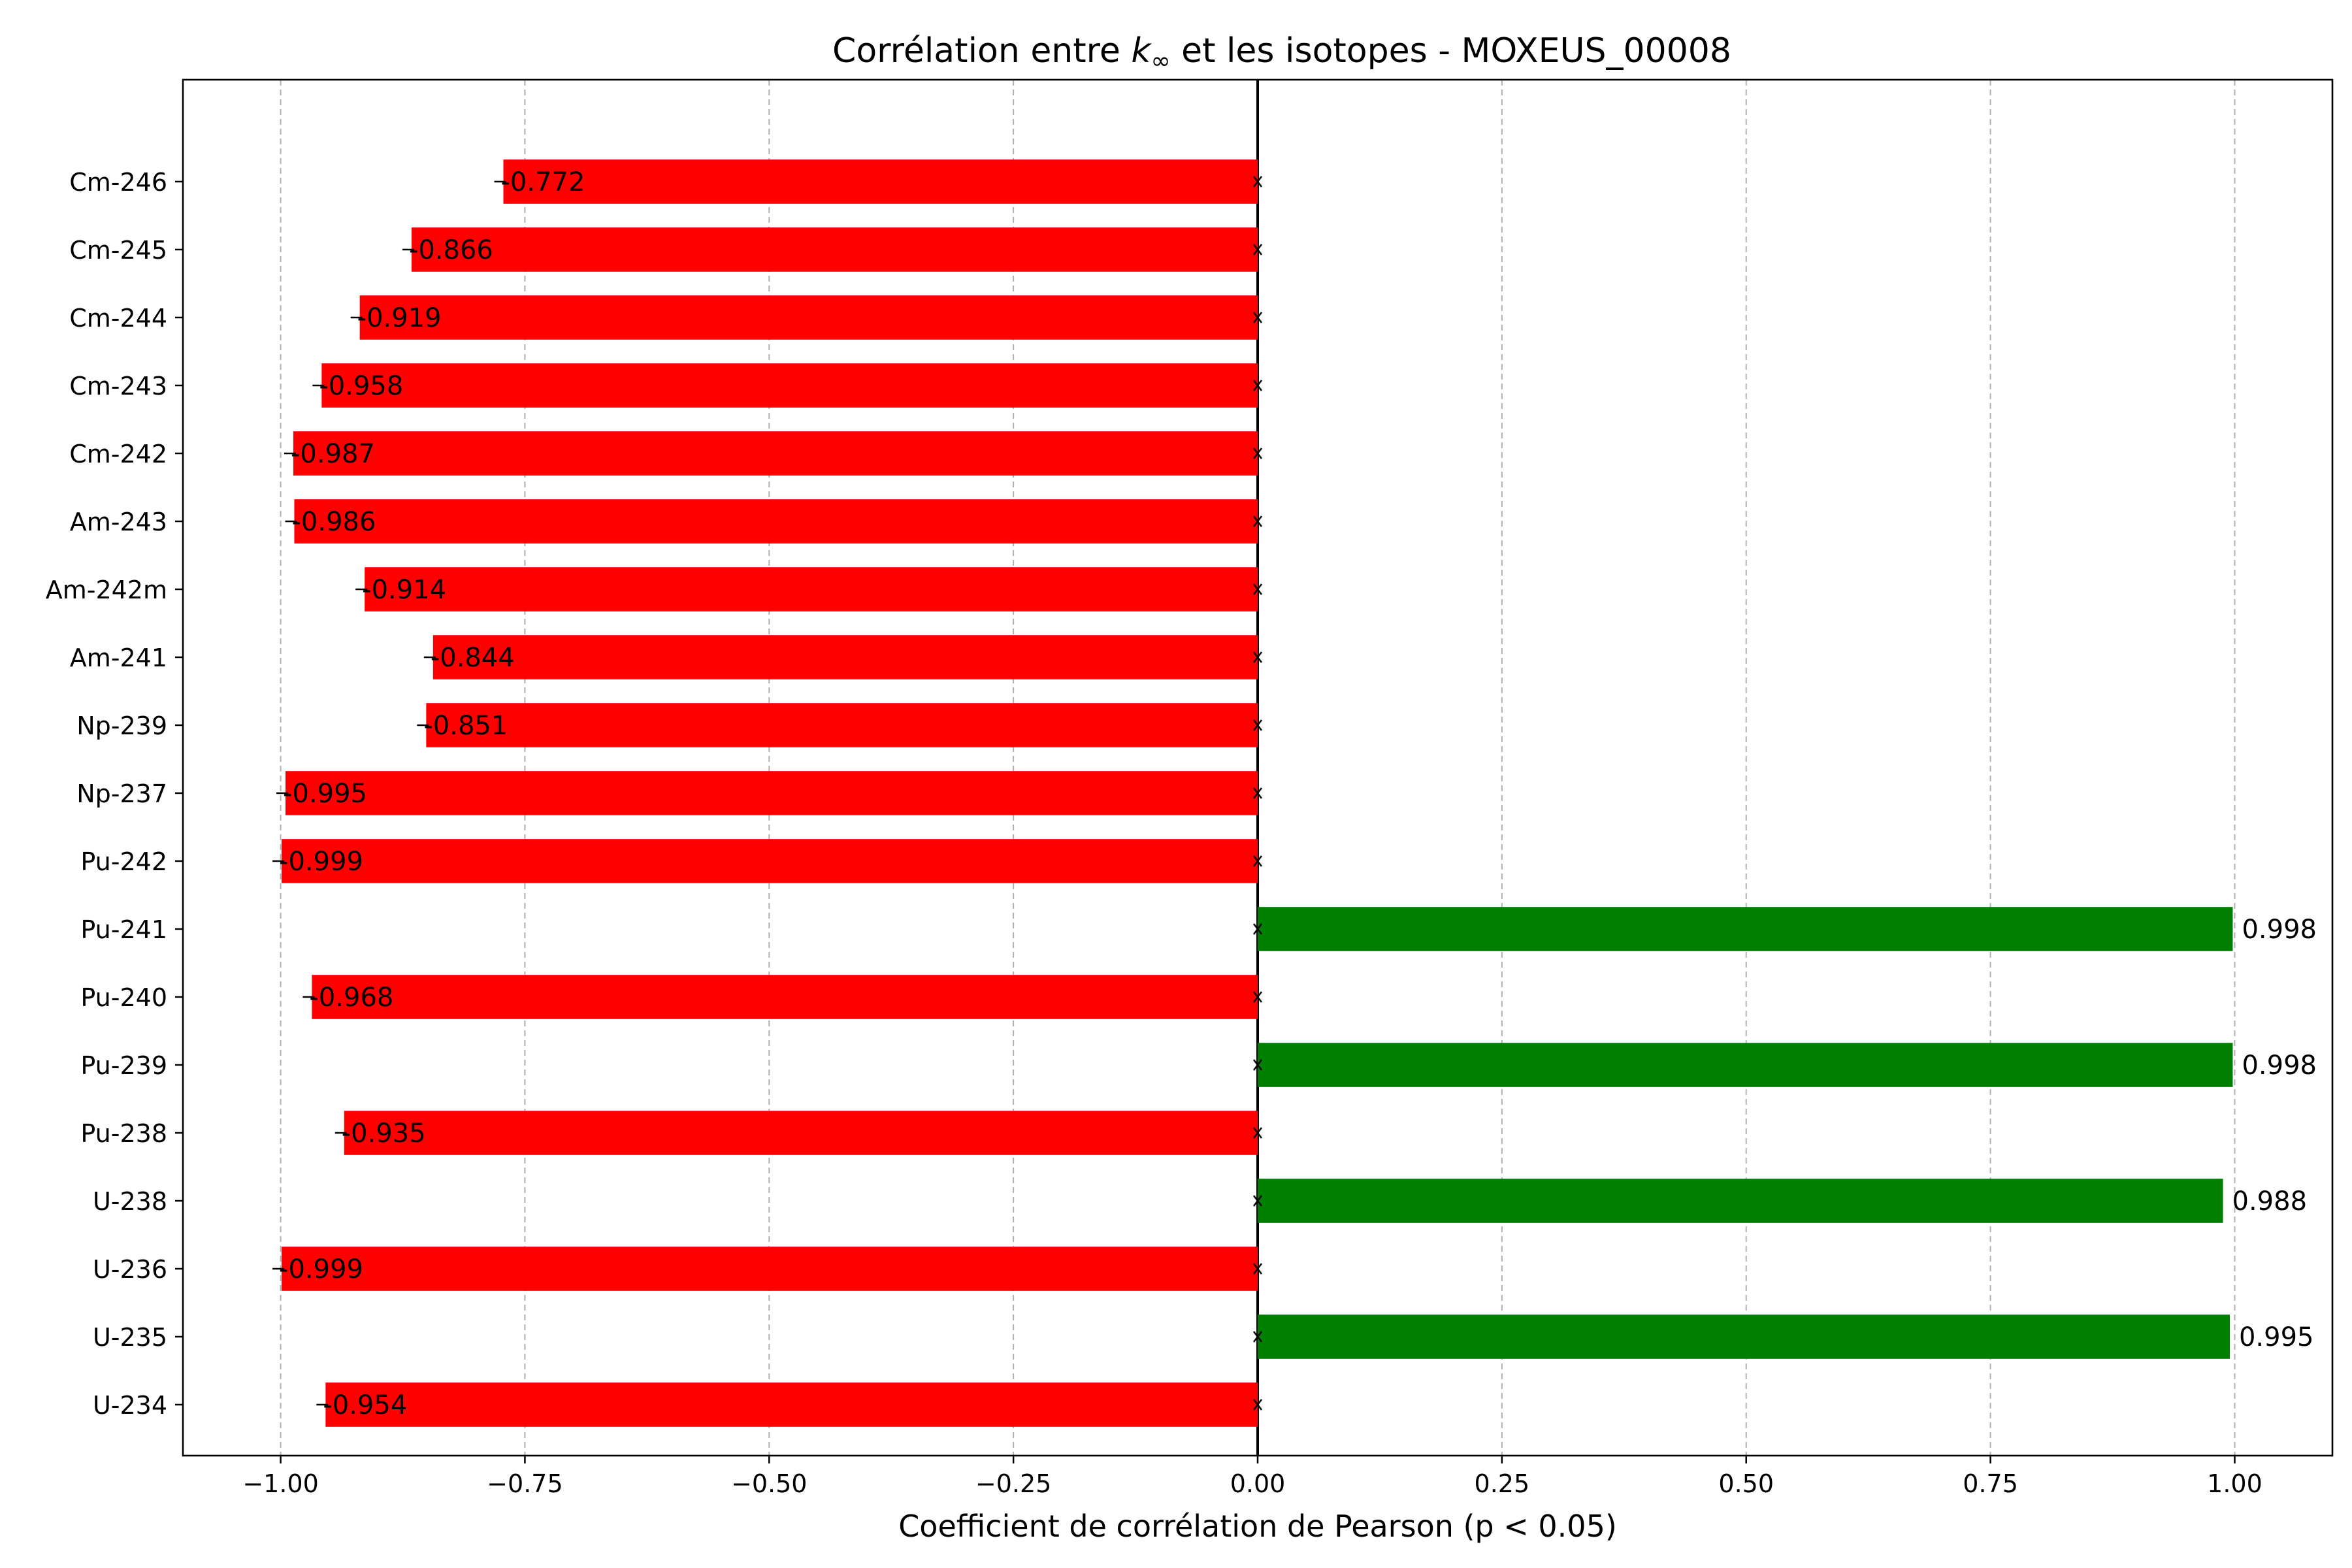 The width and height of the screenshot is (2352, 1568). Describe the element at coordinates (118, 386) in the screenshot. I see `y-tick-label-Cm-243: Cm-243` at that location.